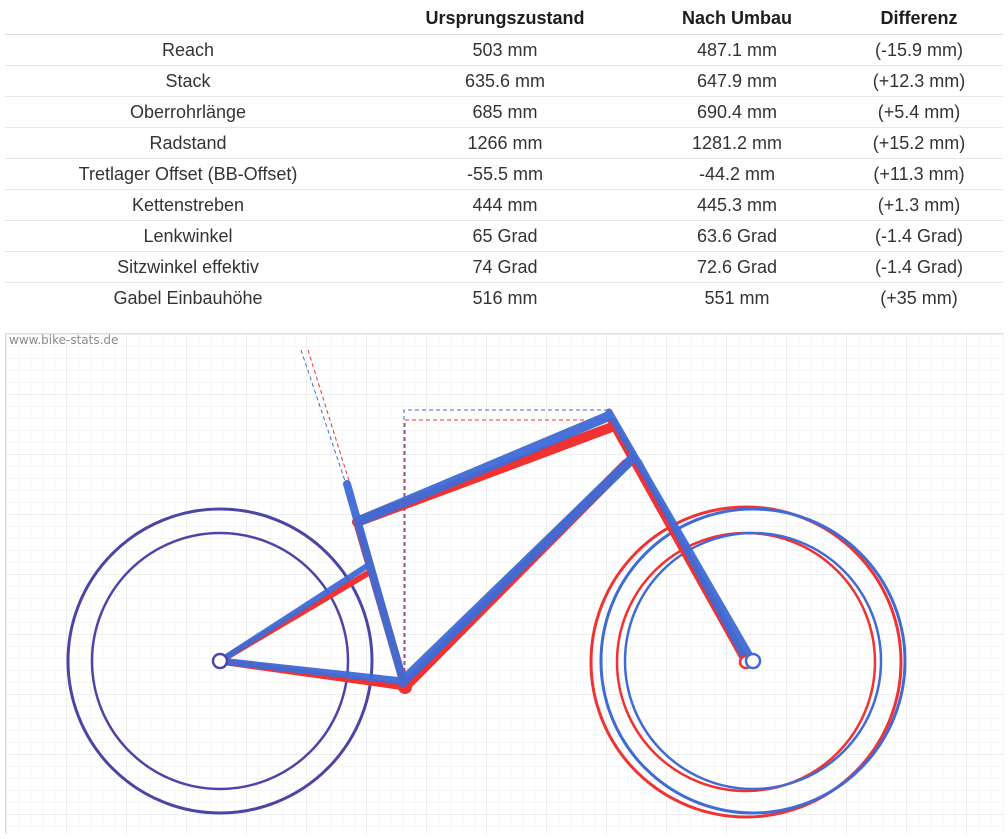 This screenshot has width=1008, height=839. Describe the element at coordinates (737, 81) in the screenshot. I see `row-value-modified: 647.9 mm` at that location.